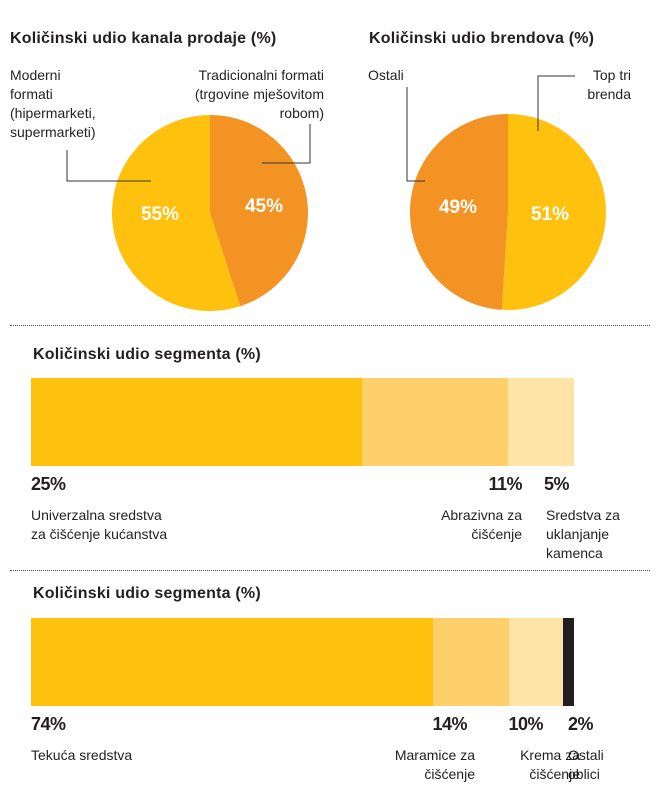  What do you see at coordinates (386, 75) in the screenshot?
I see `pie2-label-others: Ostali` at bounding box center [386, 75].